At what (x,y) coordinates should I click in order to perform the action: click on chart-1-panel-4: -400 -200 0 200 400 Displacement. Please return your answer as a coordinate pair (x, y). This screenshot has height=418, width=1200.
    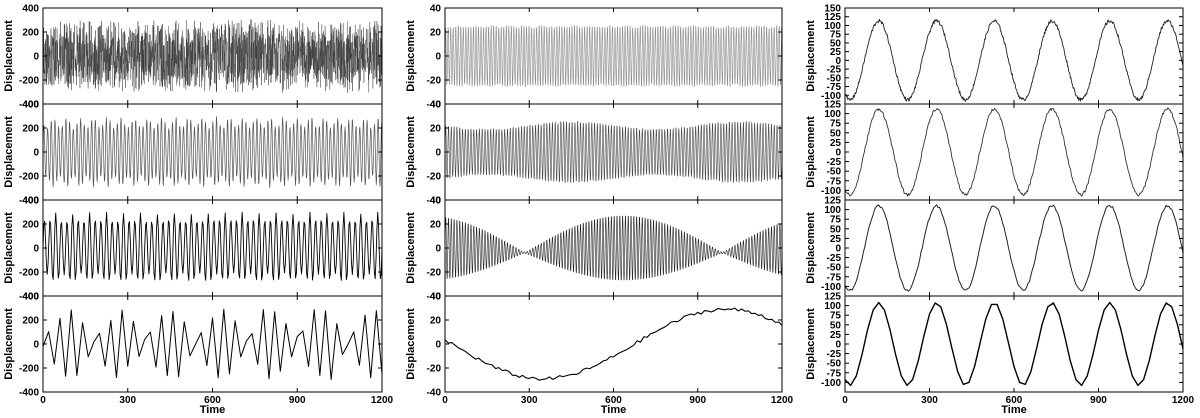
    Looking at the image, I should click on (193, 345).